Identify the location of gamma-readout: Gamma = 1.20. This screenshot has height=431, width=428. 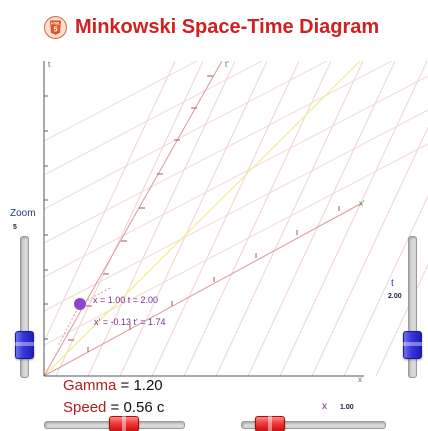
(113, 386).